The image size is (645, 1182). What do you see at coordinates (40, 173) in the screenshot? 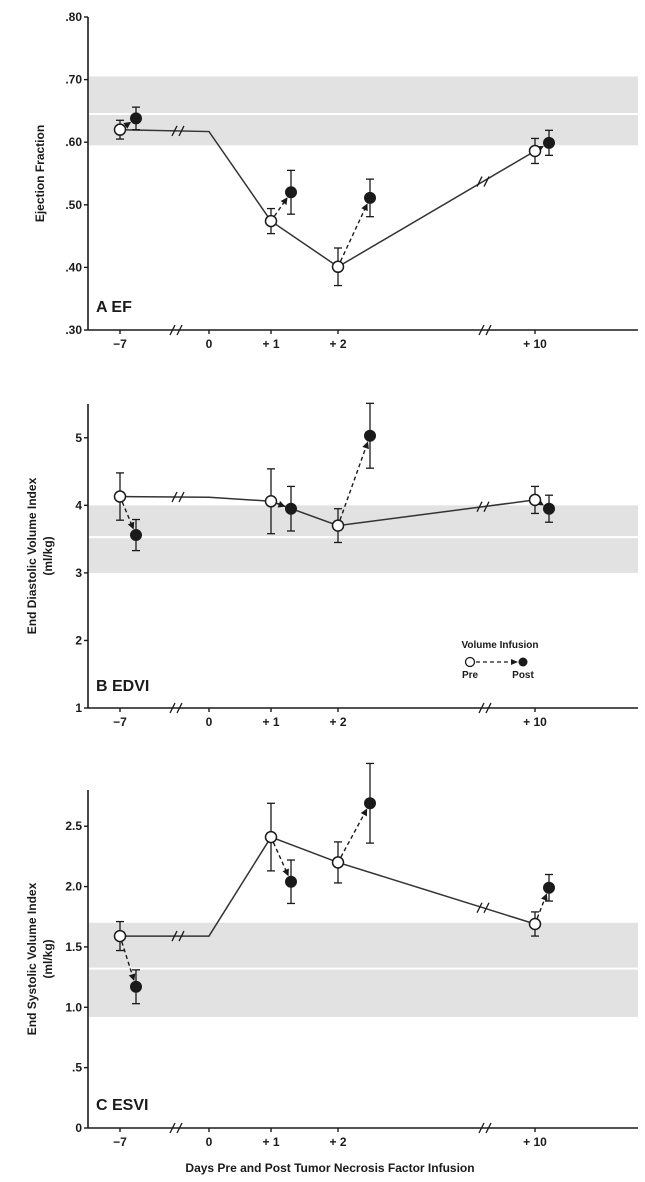
I see `y-axis-label: Ejection Fraction` at bounding box center [40, 173].